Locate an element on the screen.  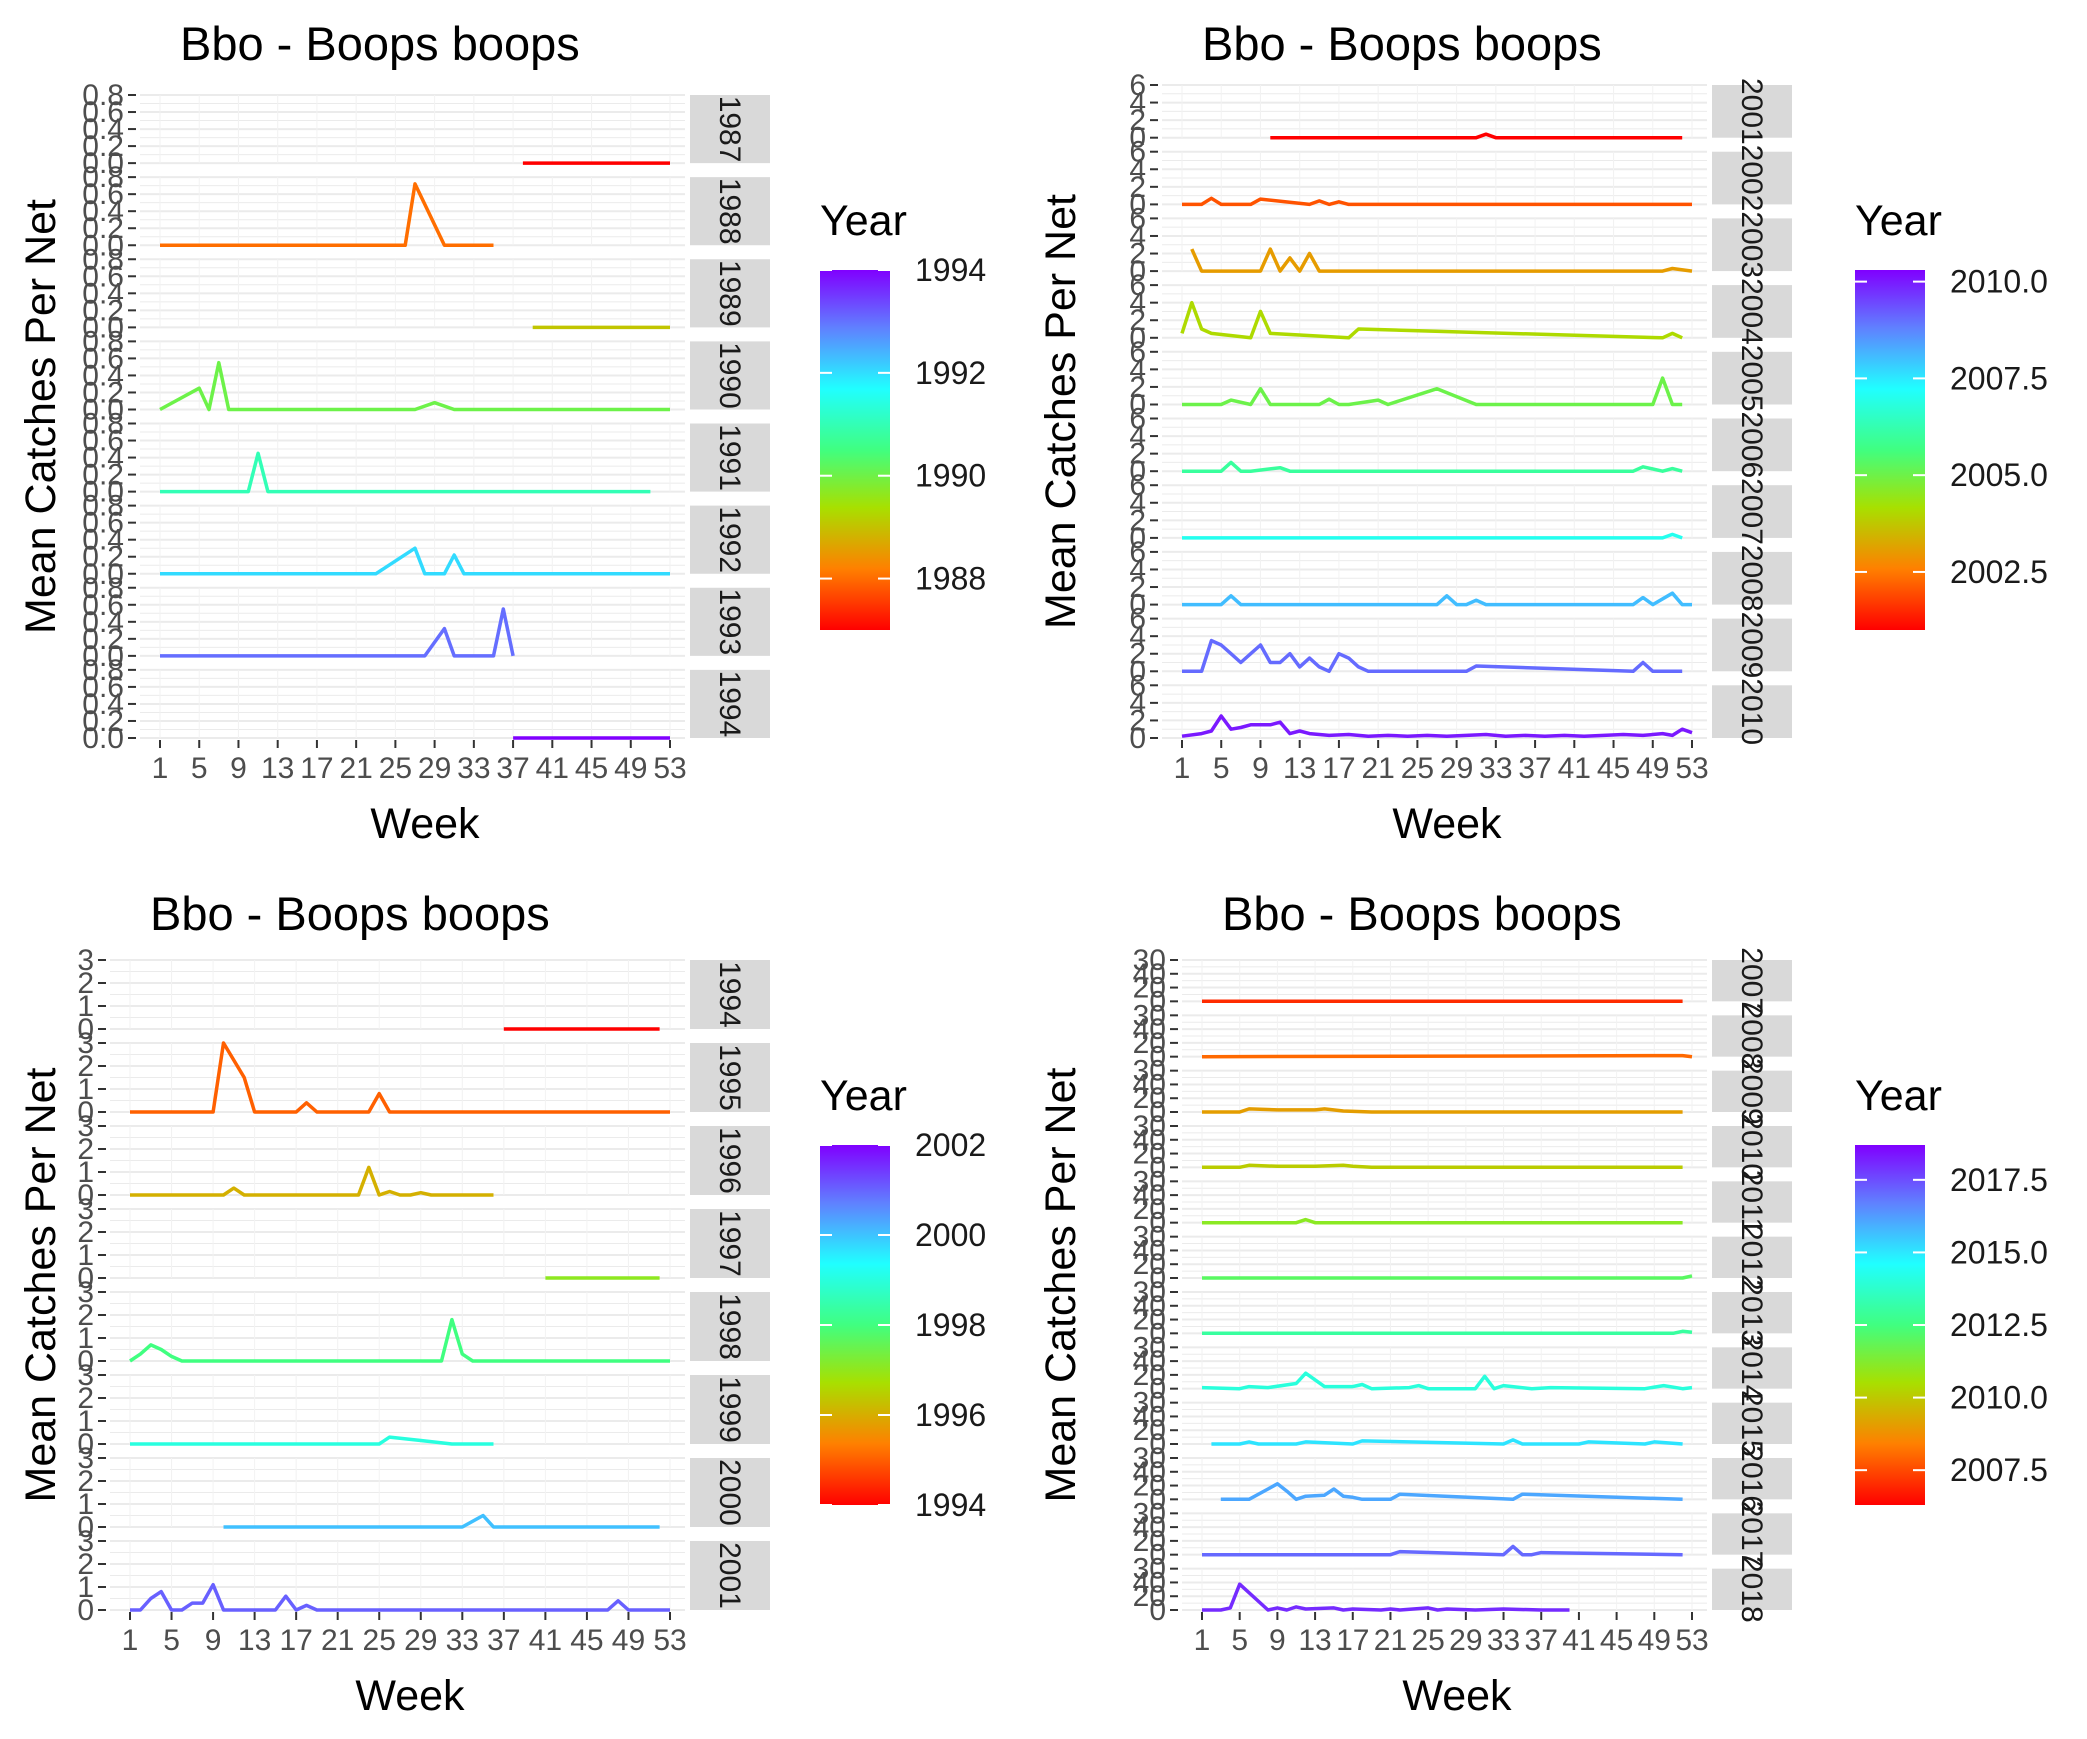
x-tick-label: 21 is located at coordinates (1377, 768).